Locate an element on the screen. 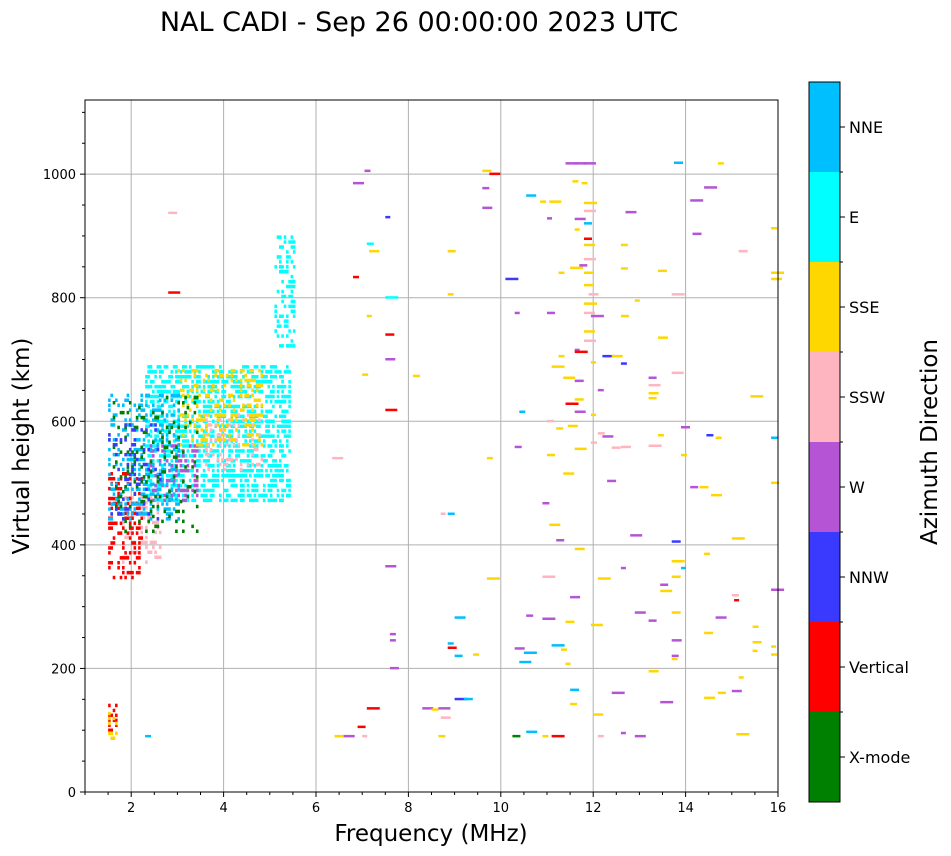 This screenshot has width=951, height=856. colorbar-label-x-mode: X-mode is located at coordinates (879, 757).